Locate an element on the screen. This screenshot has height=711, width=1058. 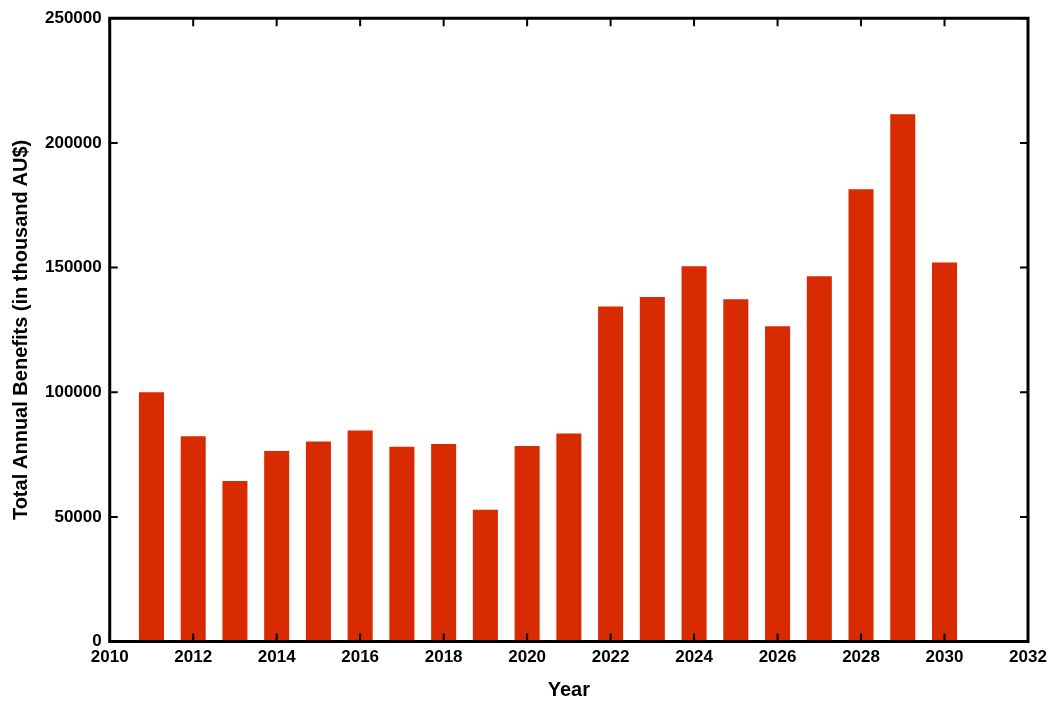
x-tick-label: 2022 is located at coordinates (610, 657).